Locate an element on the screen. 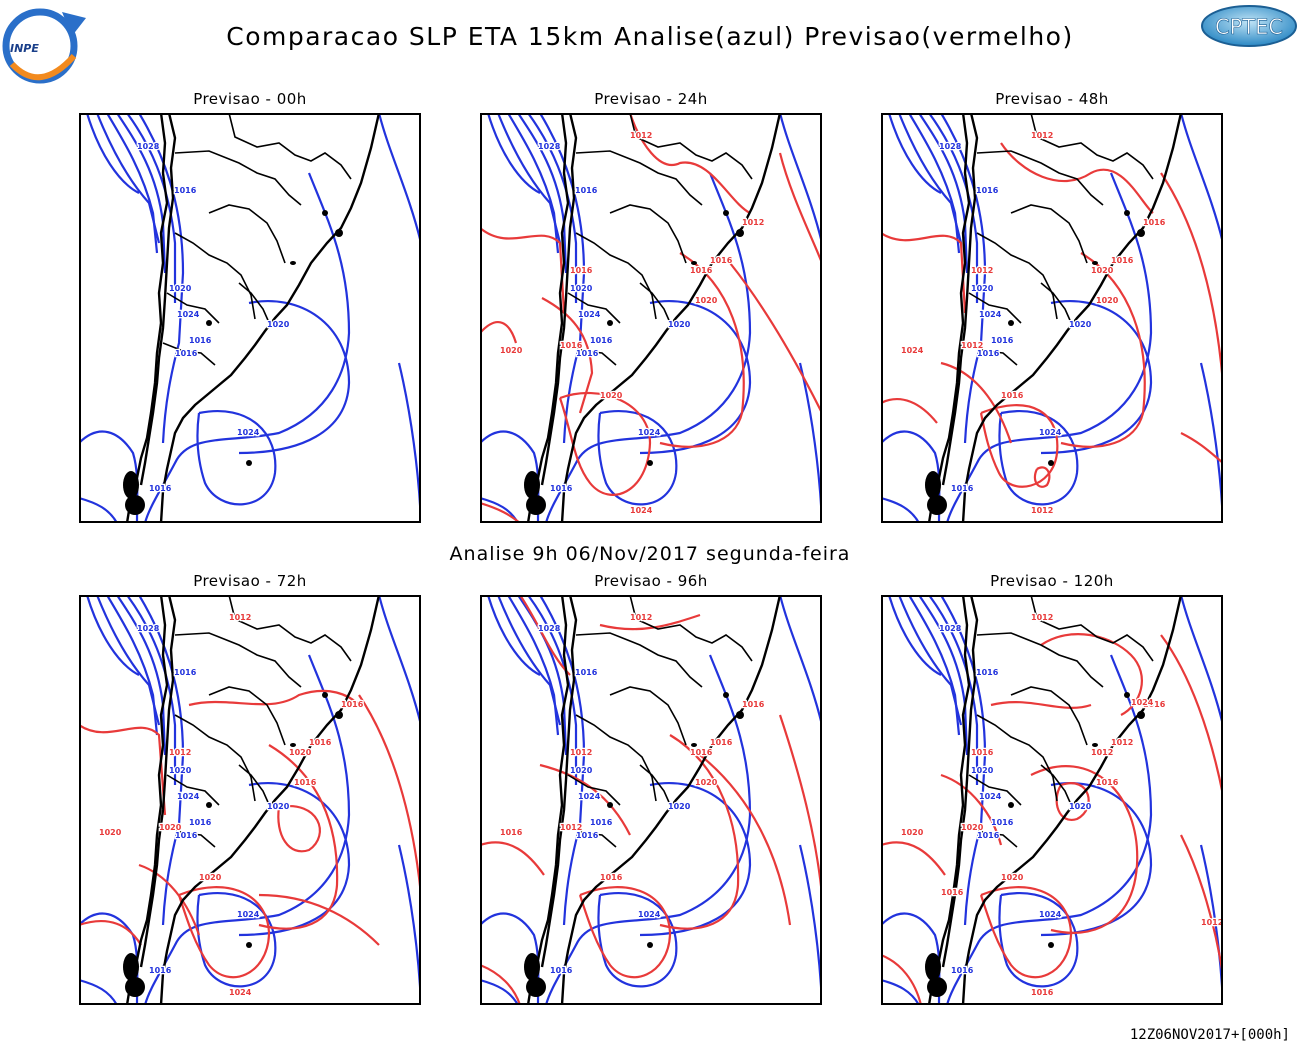 The image size is (1300, 1050). map-panel-00h: 1028 1016 1020 1024 1016 1020 1016 1024 1016 is located at coordinates (250, 318).